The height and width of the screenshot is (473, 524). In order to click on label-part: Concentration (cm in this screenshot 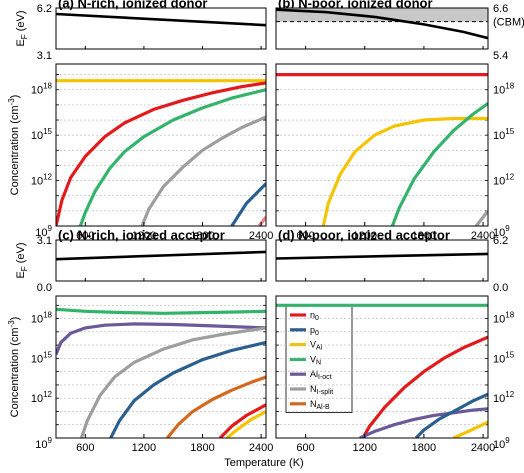, I will do `click(15, 372)`.